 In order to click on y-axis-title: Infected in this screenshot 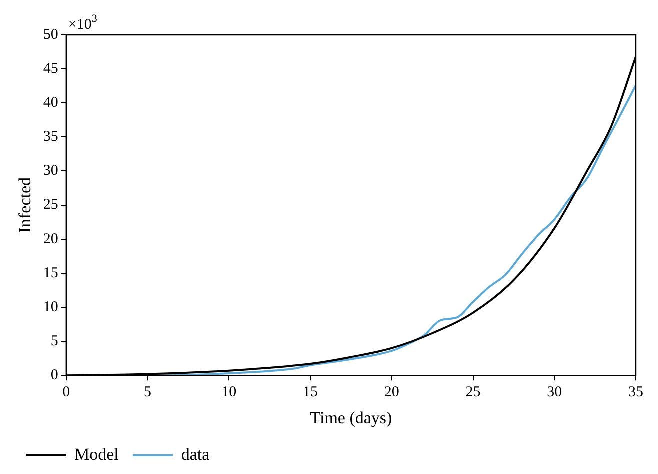, I will do `click(25, 205)`.